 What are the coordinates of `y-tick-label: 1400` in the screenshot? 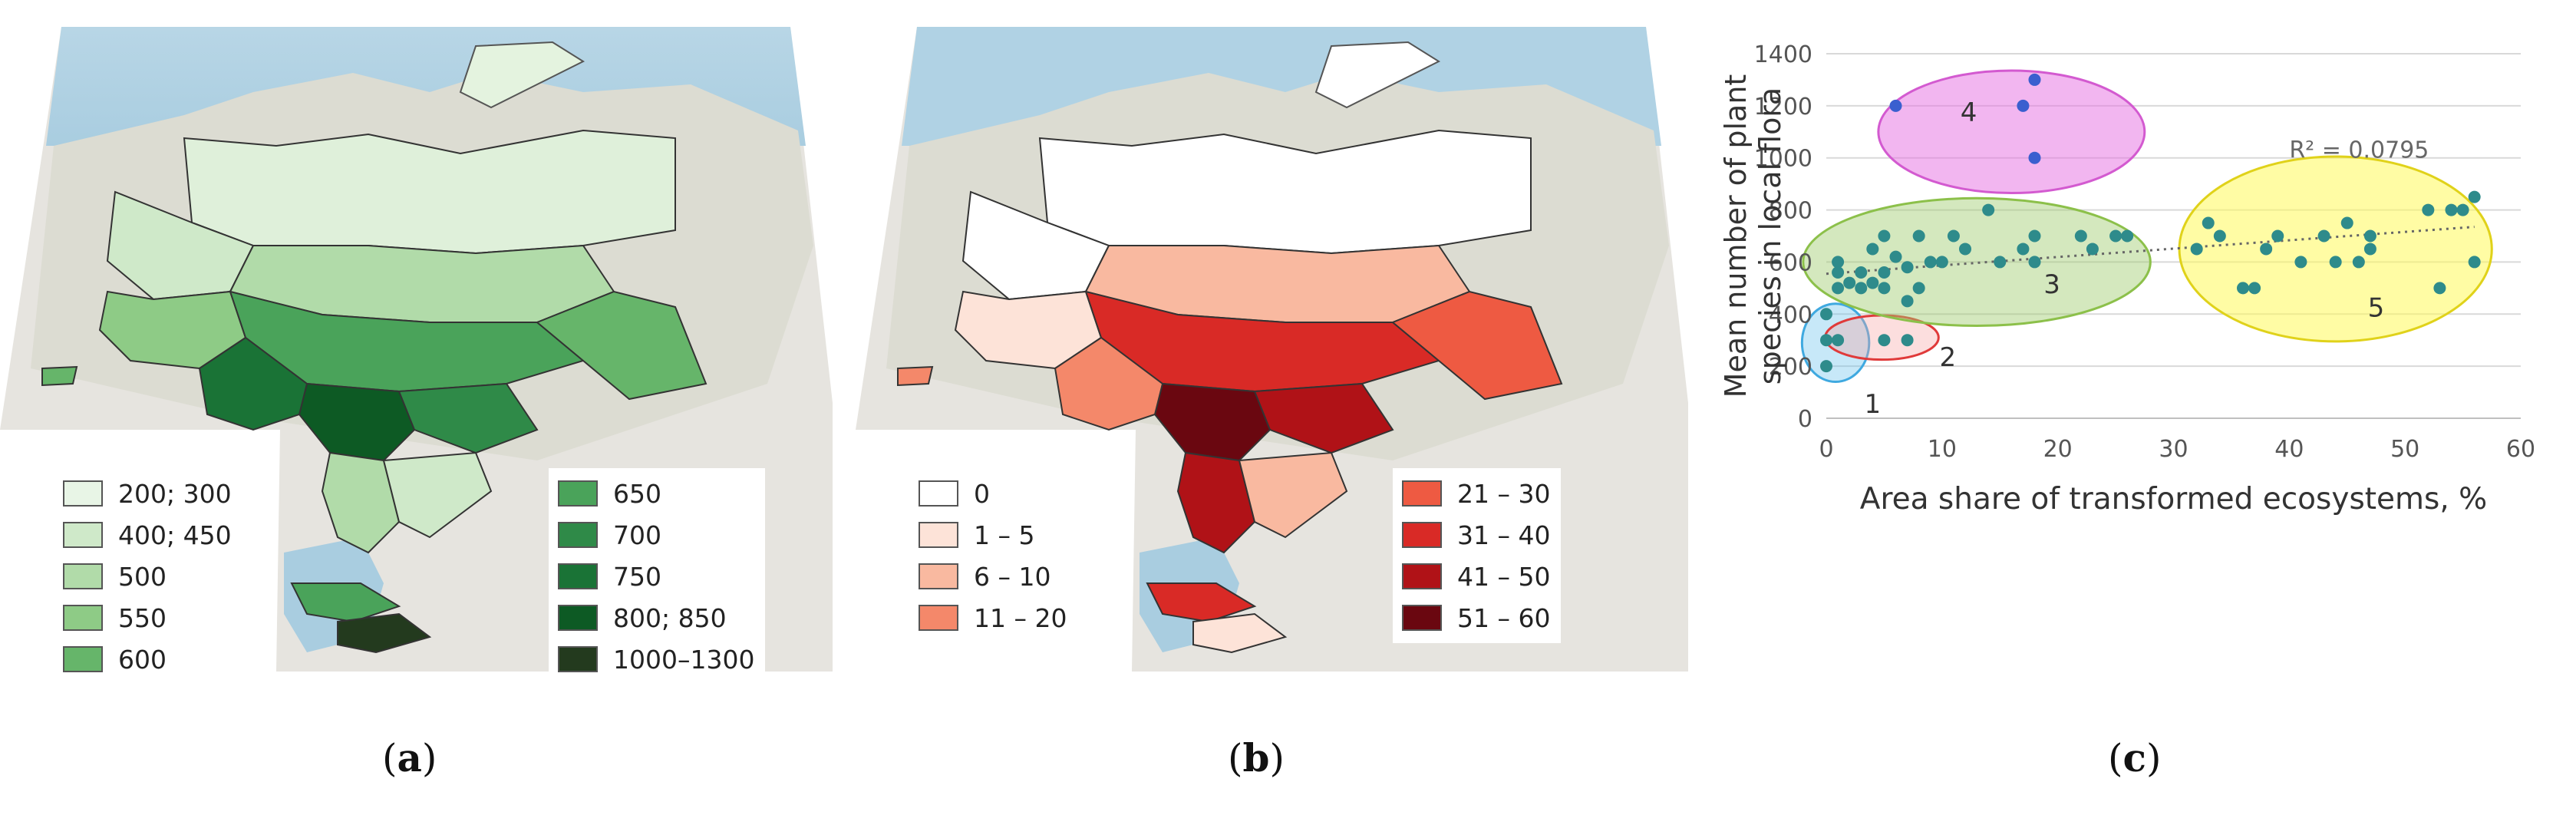 It's located at (1783, 54).